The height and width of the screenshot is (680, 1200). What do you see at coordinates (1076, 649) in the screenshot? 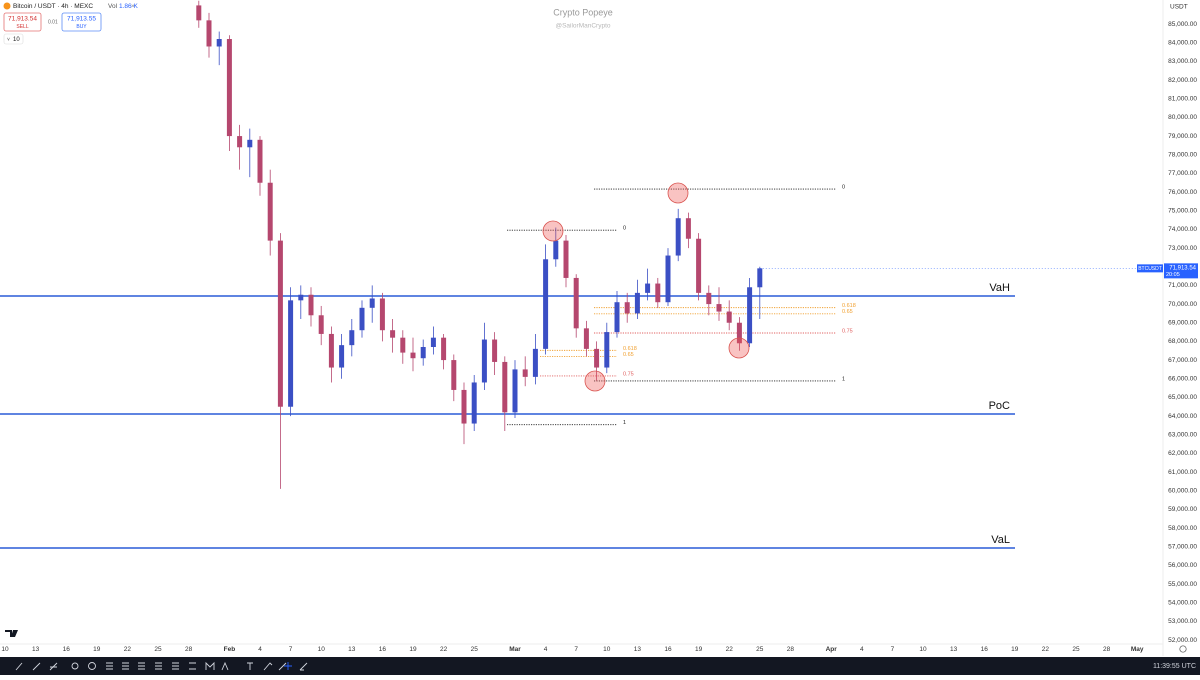
I see `x-tick-label: 25` at bounding box center [1076, 649].